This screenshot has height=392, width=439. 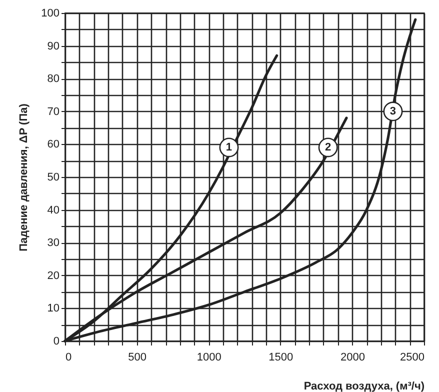 What do you see at coordinates (229, 147) in the screenshot?
I see `annotation: 1` at bounding box center [229, 147].